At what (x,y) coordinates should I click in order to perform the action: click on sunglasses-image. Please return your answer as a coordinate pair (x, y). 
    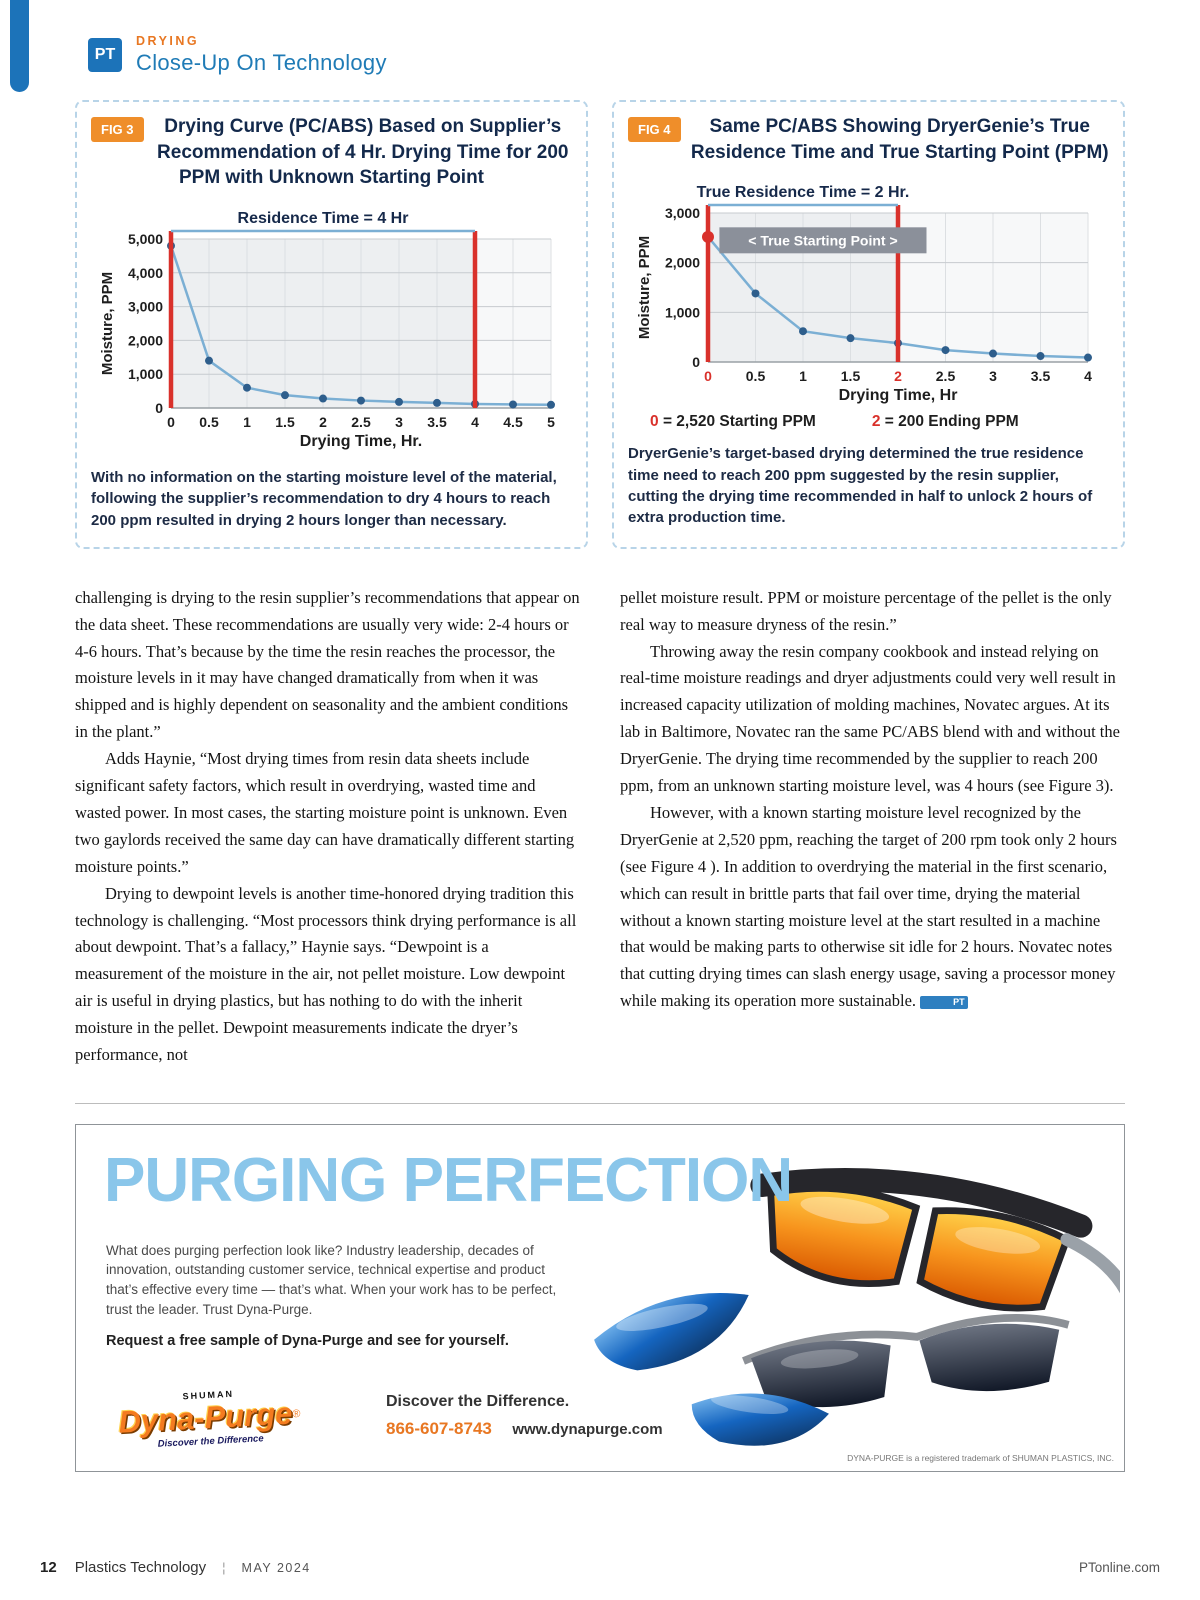
    Looking at the image, I should click on (857, 1306).